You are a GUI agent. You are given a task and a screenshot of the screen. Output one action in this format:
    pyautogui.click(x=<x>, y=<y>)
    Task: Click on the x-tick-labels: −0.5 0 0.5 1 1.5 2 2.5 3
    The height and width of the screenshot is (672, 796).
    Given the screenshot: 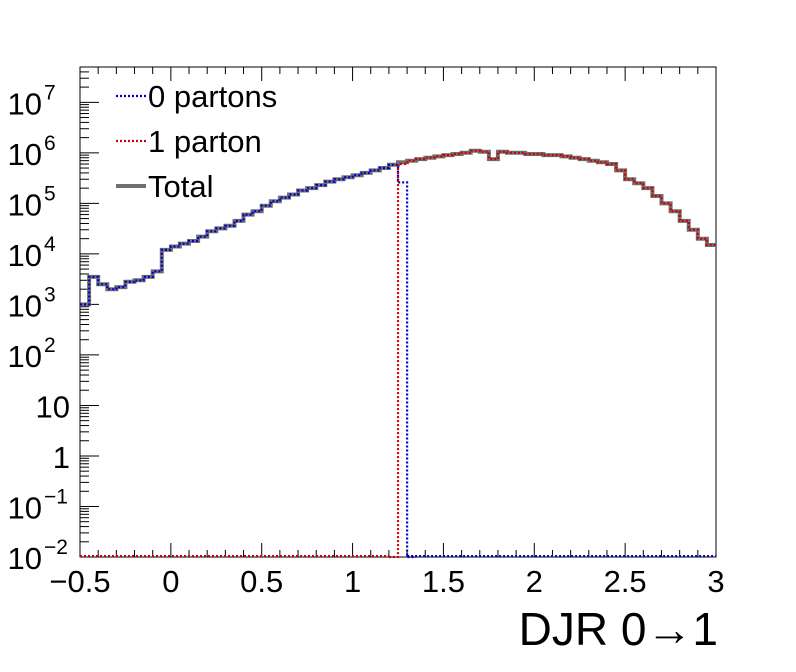 What is the action you would take?
    pyautogui.click(x=386, y=581)
    